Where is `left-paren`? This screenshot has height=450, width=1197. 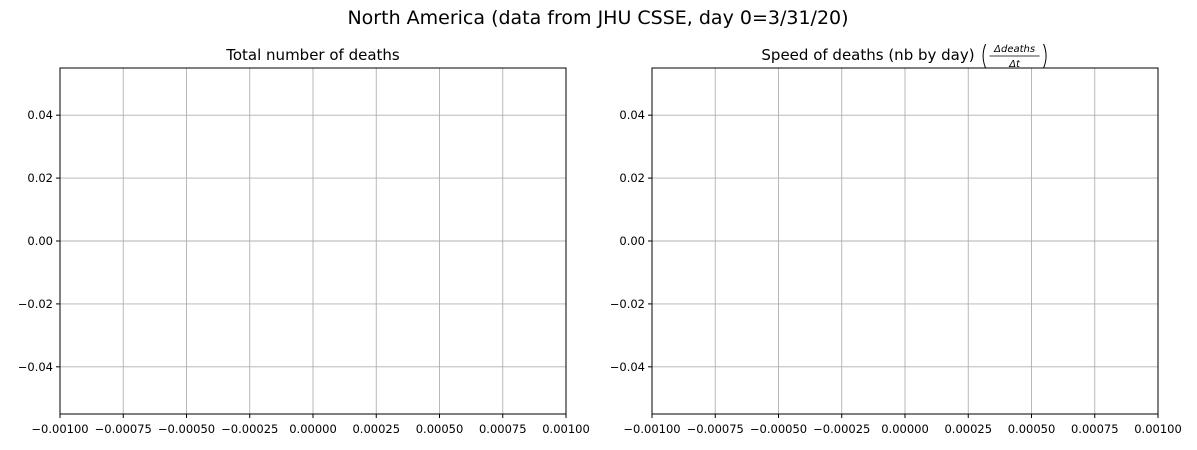 left-paren is located at coordinates (984, 56).